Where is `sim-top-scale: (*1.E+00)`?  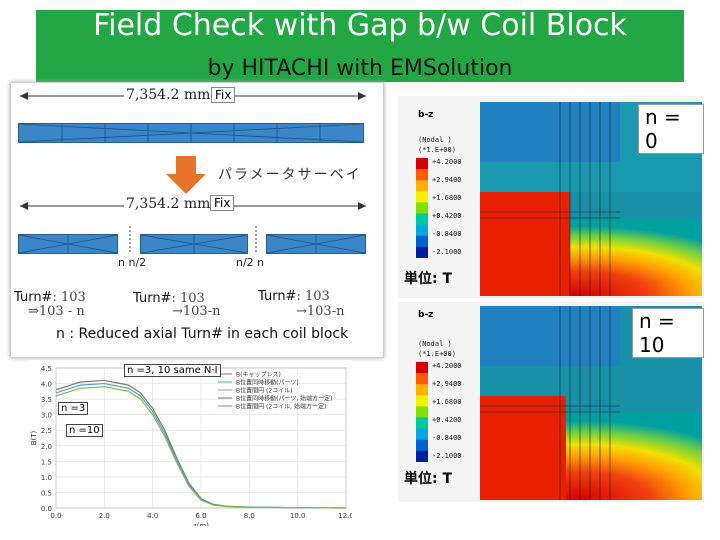
sim-top-scale: (*1.E+00) is located at coordinates (437, 150).